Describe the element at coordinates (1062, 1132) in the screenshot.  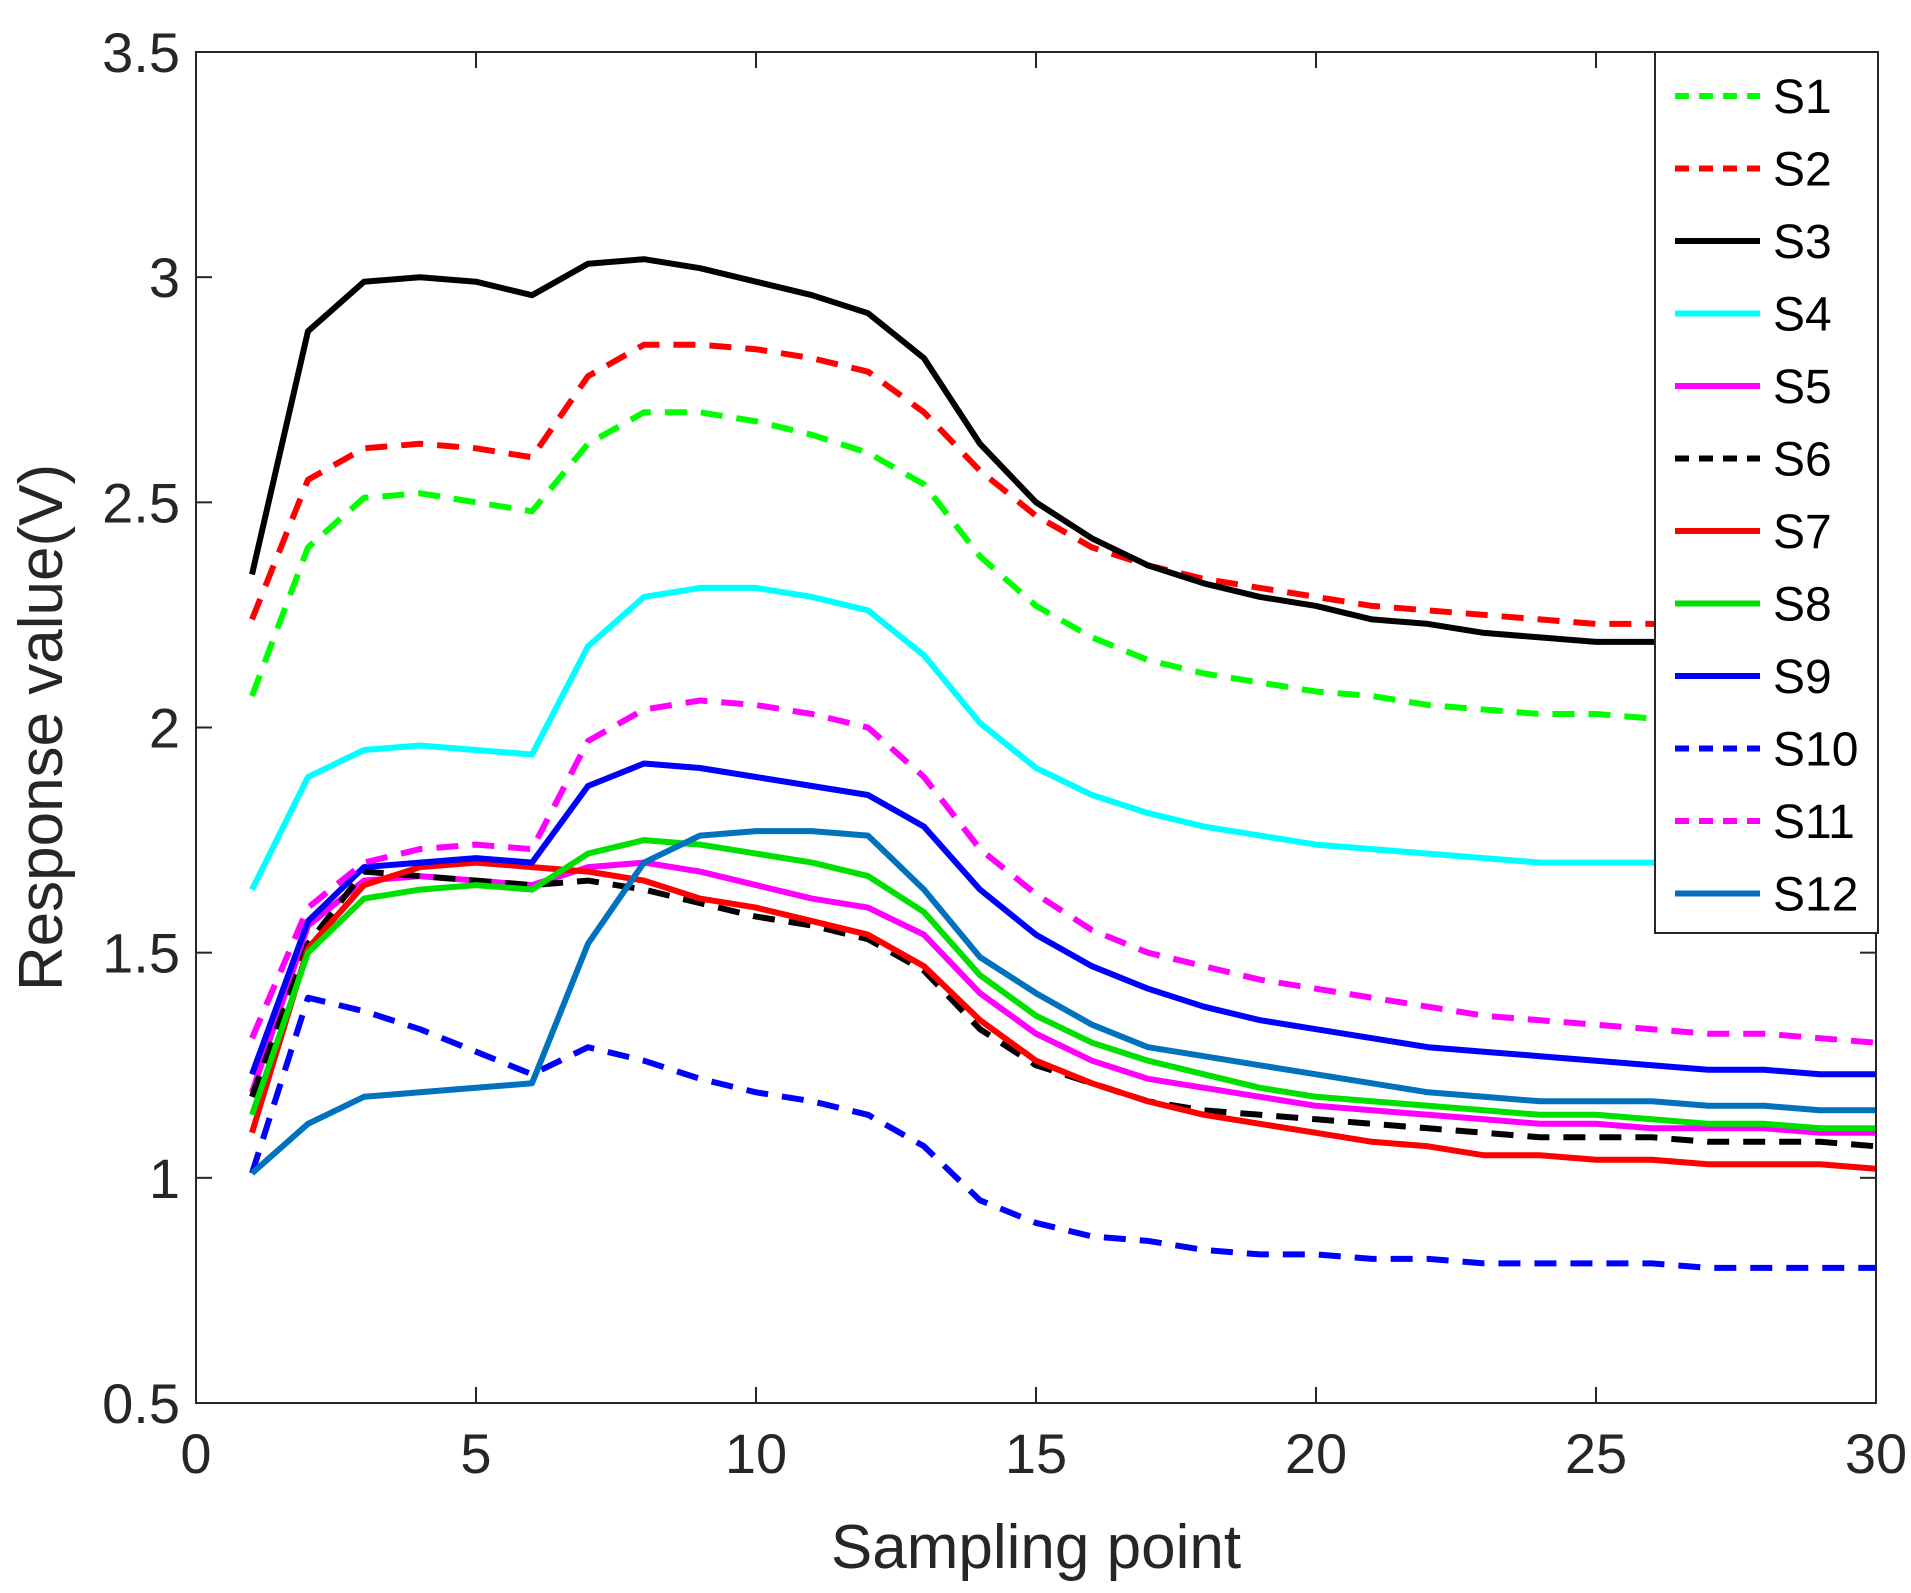
I see `series-line-s10` at that location.